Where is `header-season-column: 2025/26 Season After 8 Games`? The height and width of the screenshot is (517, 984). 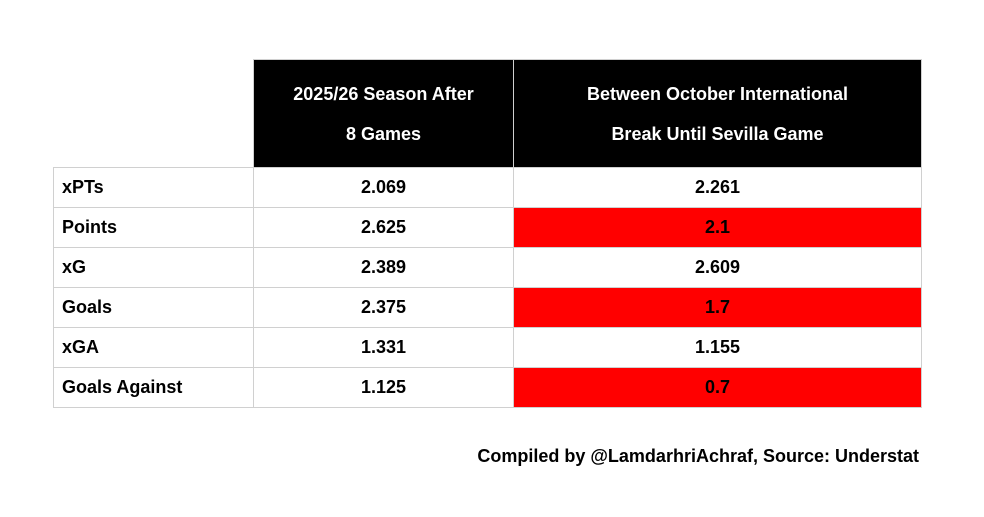
header-season-column: 2025/26 Season After 8 Games is located at coordinates (383, 113).